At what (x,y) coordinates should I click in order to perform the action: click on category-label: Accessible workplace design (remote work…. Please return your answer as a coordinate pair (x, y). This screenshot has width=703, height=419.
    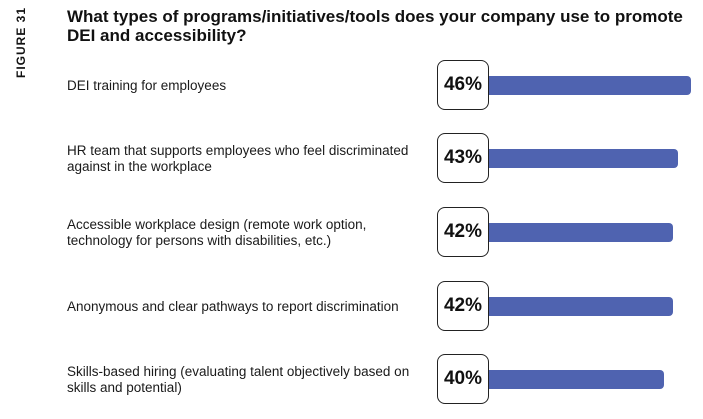
    Looking at the image, I should click on (217, 232).